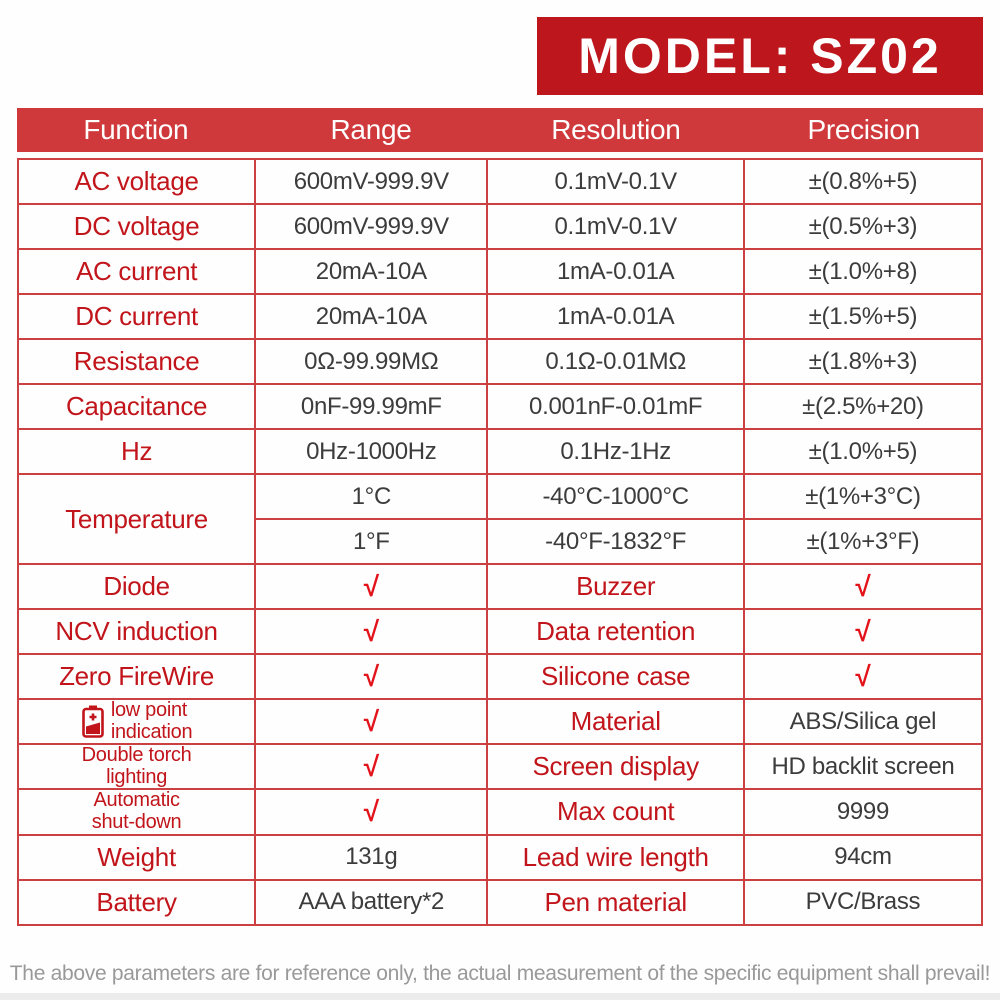  What do you see at coordinates (371, 271) in the screenshot?
I see `cell-text: 20mA-10A` at bounding box center [371, 271].